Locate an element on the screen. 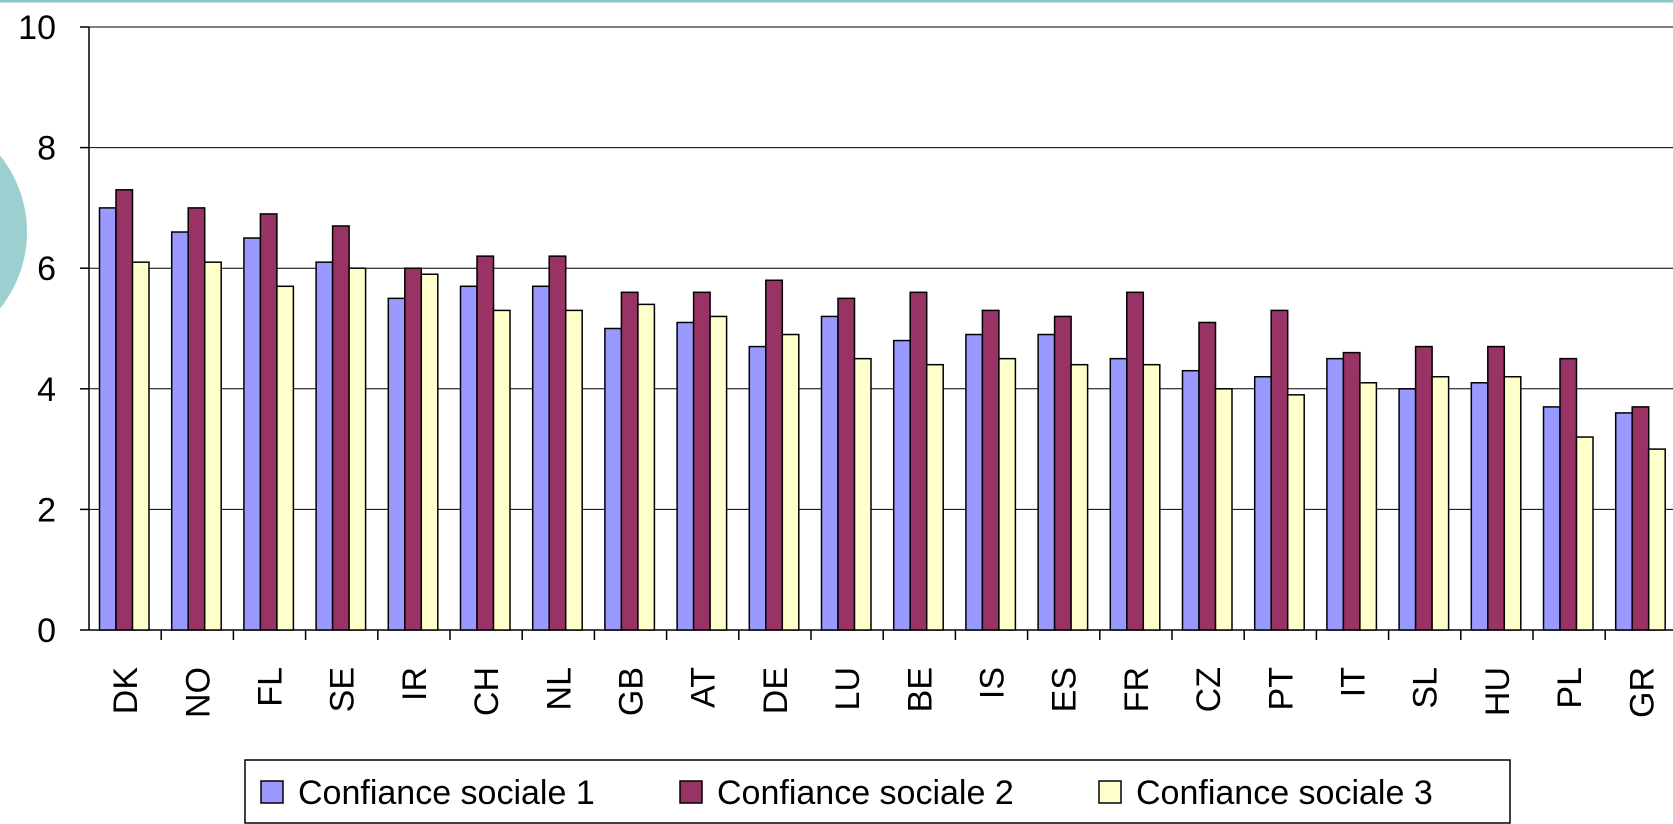 The height and width of the screenshot is (824, 1673). x-tick-label: CH is located at coordinates (487, 691).